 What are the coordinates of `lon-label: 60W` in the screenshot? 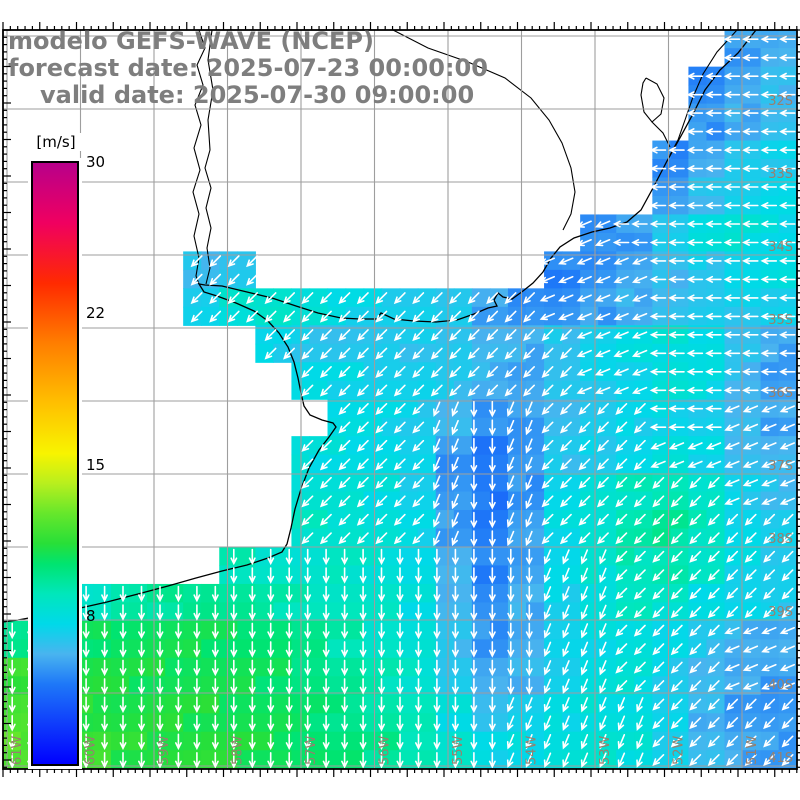 It's located at (91, 750).